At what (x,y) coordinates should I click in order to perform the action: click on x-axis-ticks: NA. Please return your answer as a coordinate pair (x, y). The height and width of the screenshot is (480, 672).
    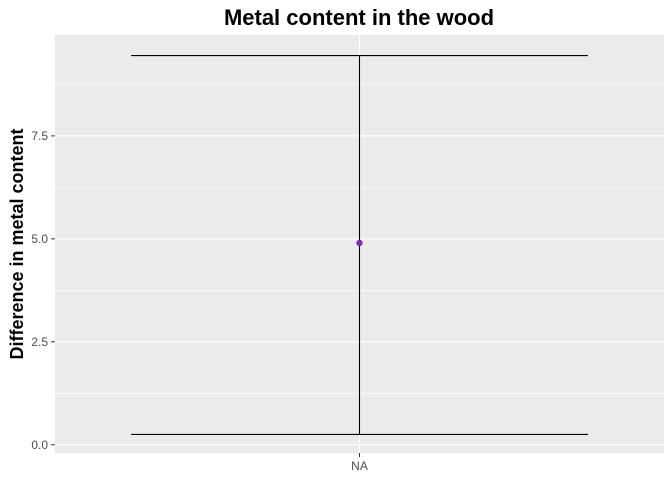
    Looking at the image, I should click on (359, 463).